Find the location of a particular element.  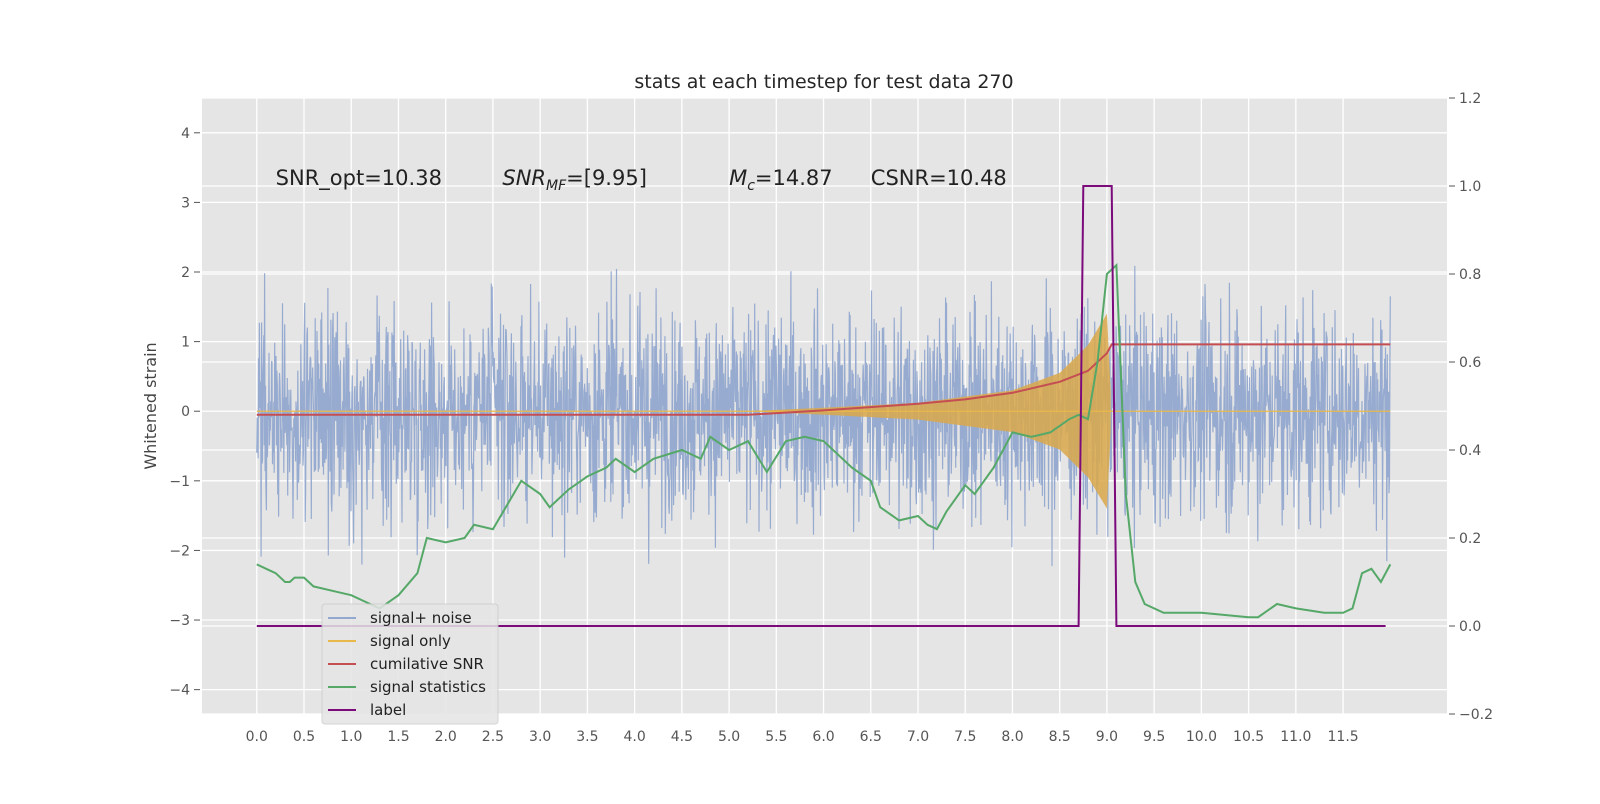

y-tick-label: −3 is located at coordinates (179, 621).